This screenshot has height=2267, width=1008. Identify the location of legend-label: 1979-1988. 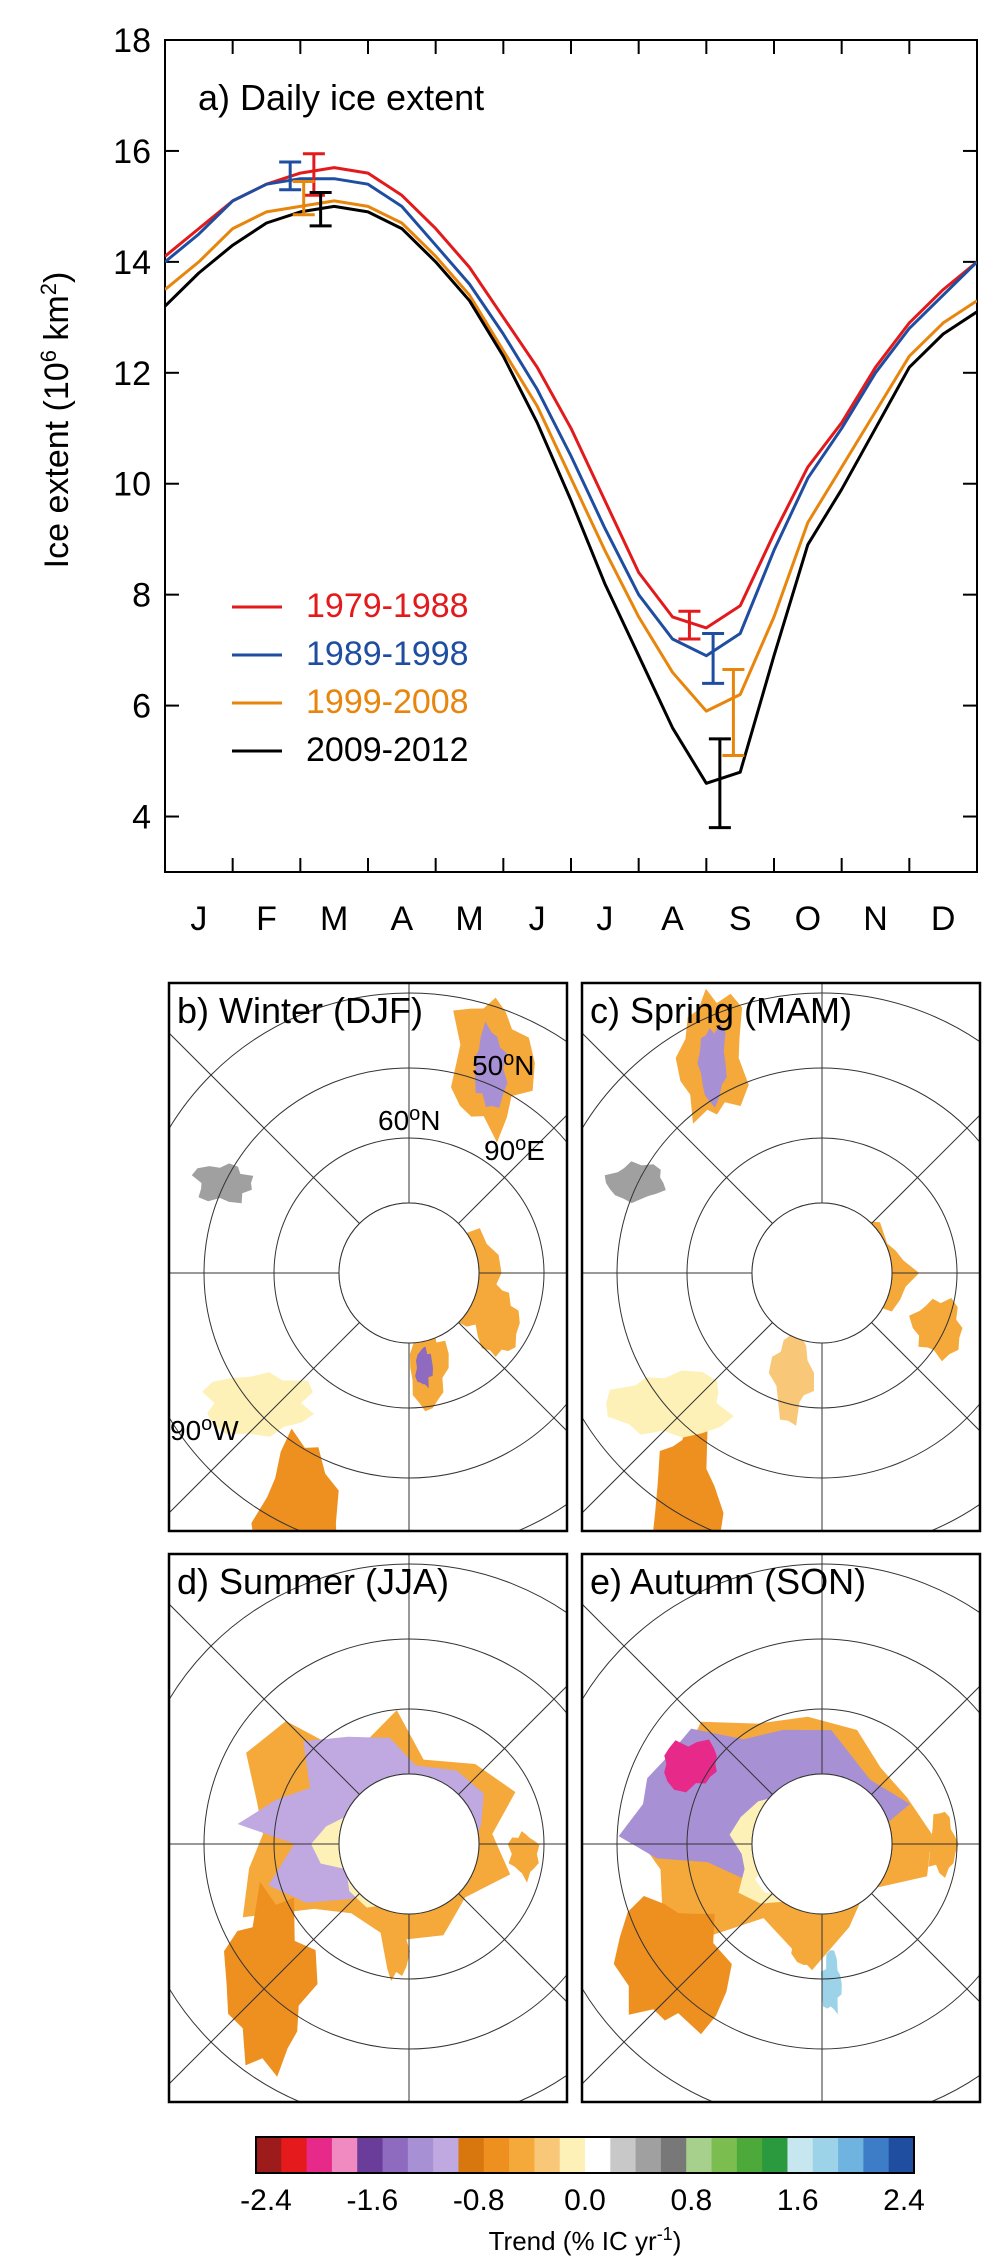
(387, 606).